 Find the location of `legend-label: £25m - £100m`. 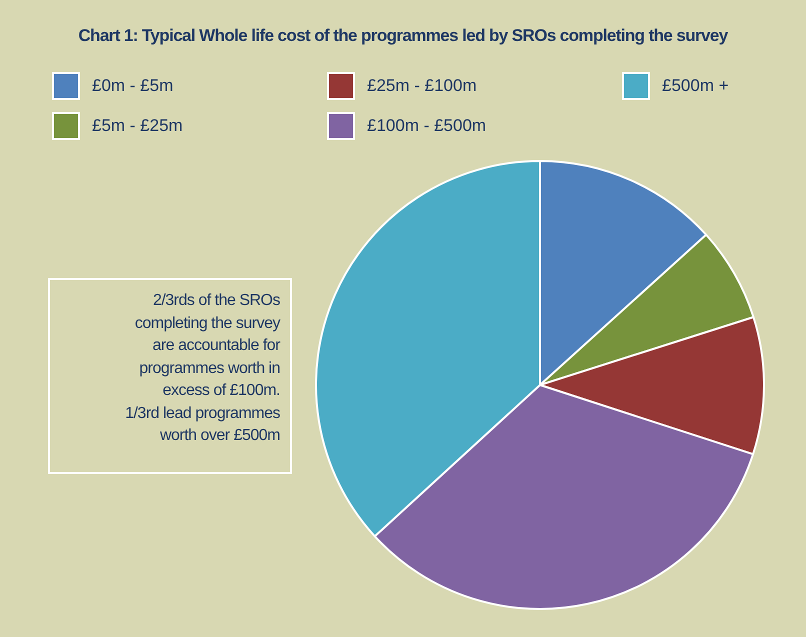

legend-label: £25m - £100m is located at coordinates (422, 86).